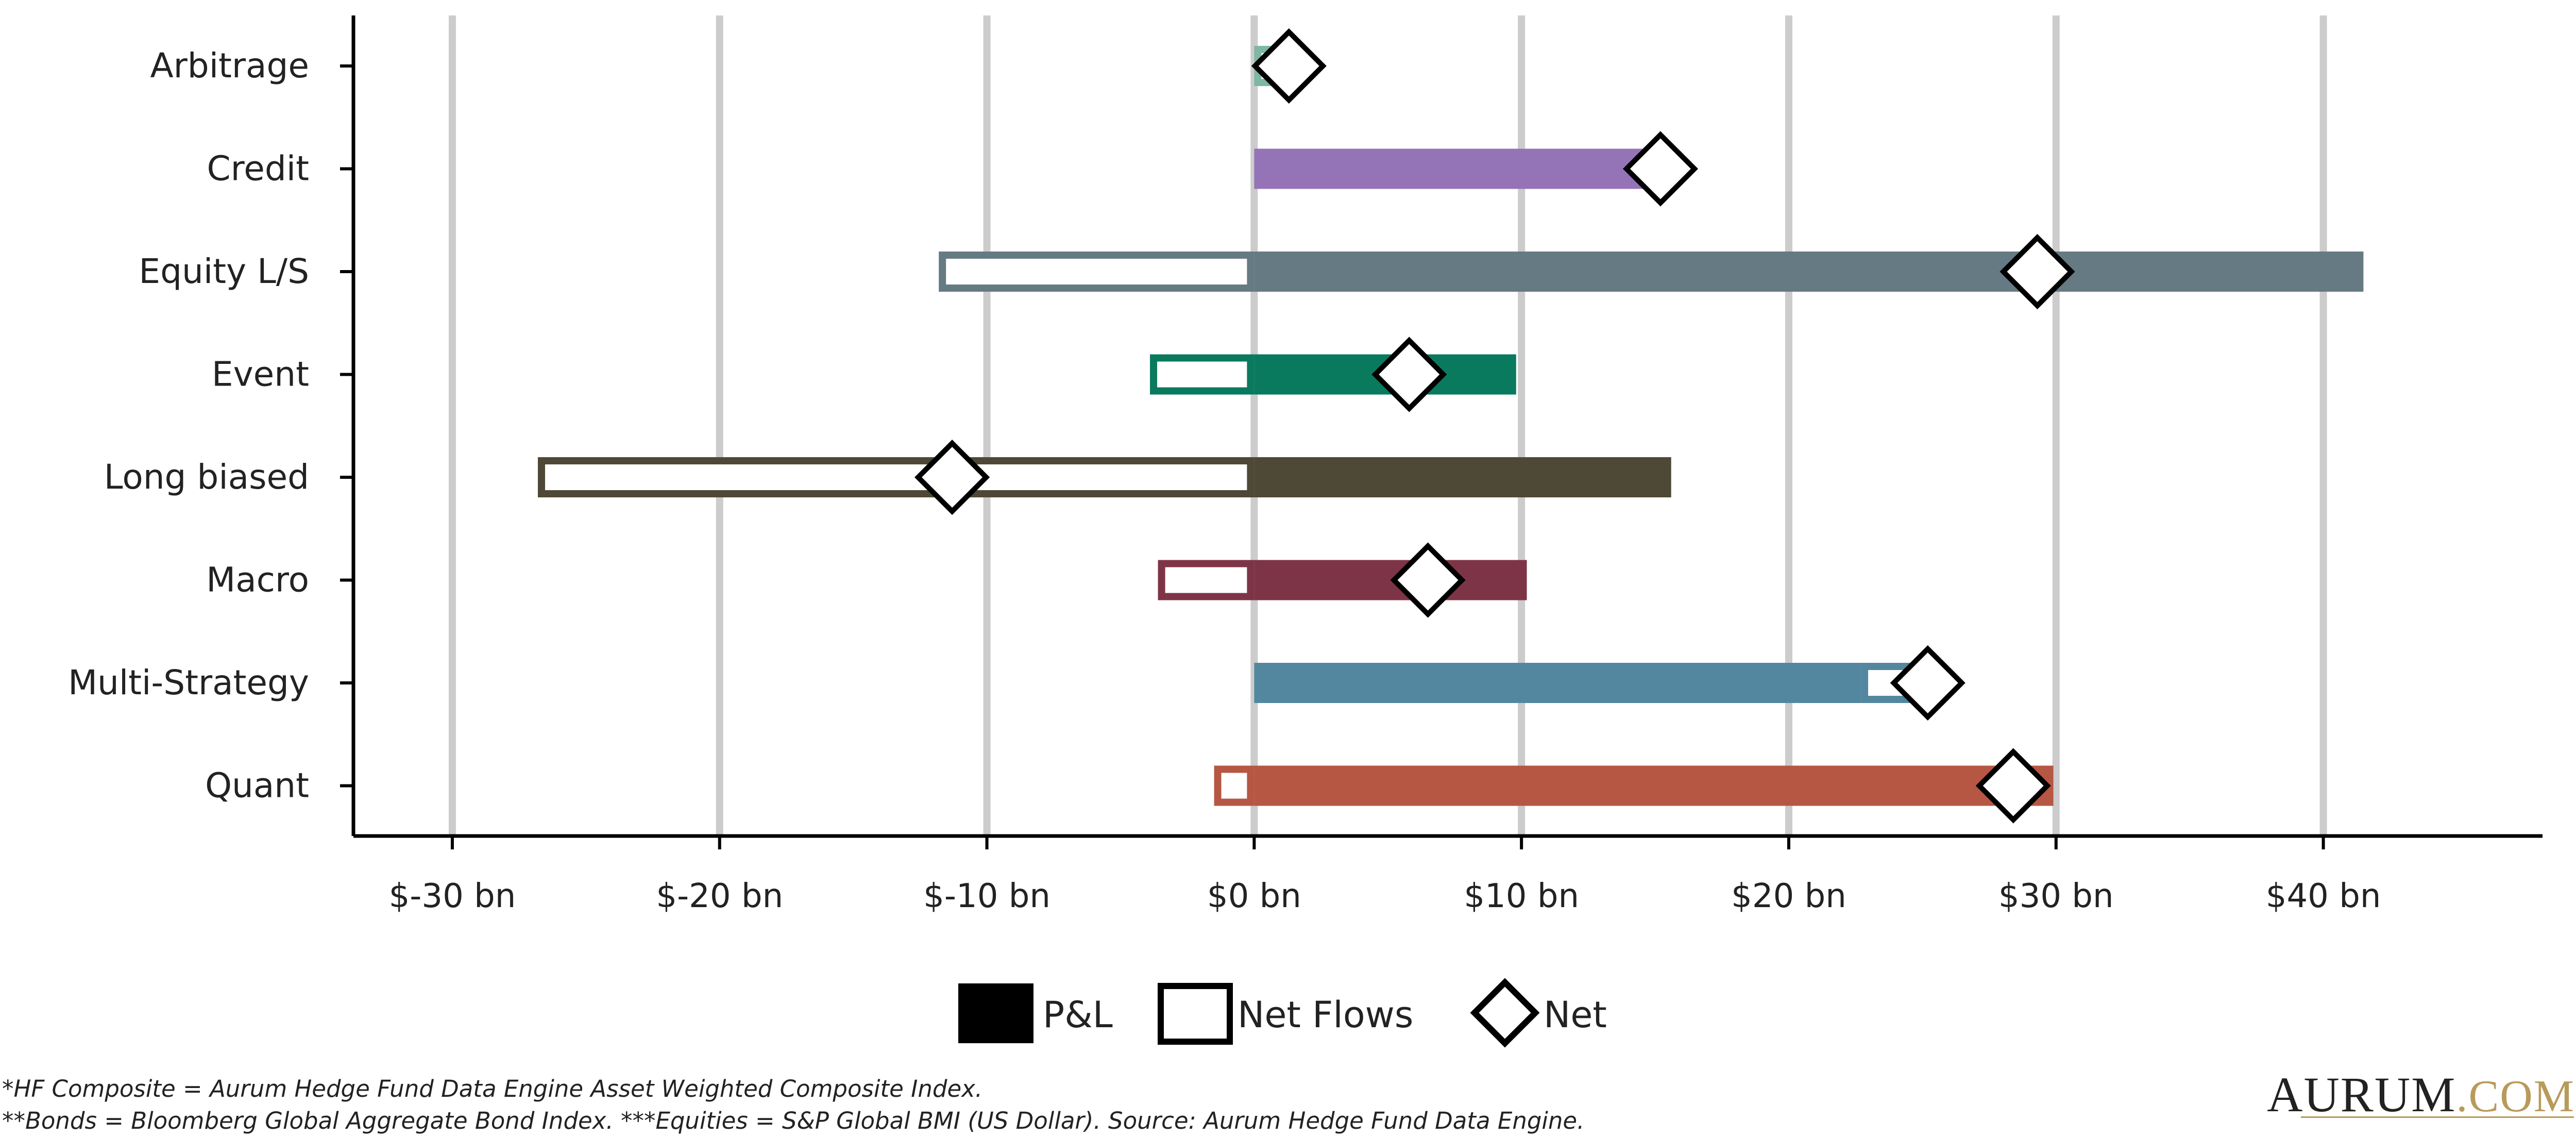 Image resolution: width=2576 pixels, height=1137 pixels. Describe the element at coordinates (2056, 896) in the screenshot. I see `x-tick-label: $30 bn` at that location.